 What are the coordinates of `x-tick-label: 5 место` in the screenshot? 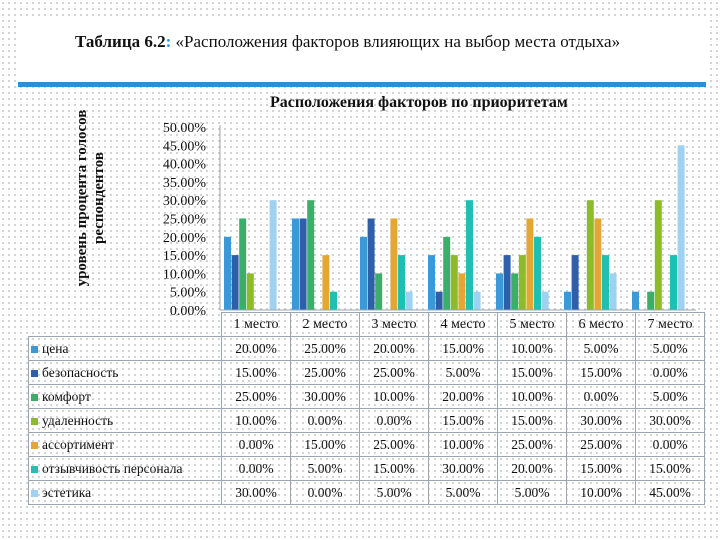 It's located at (532, 324).